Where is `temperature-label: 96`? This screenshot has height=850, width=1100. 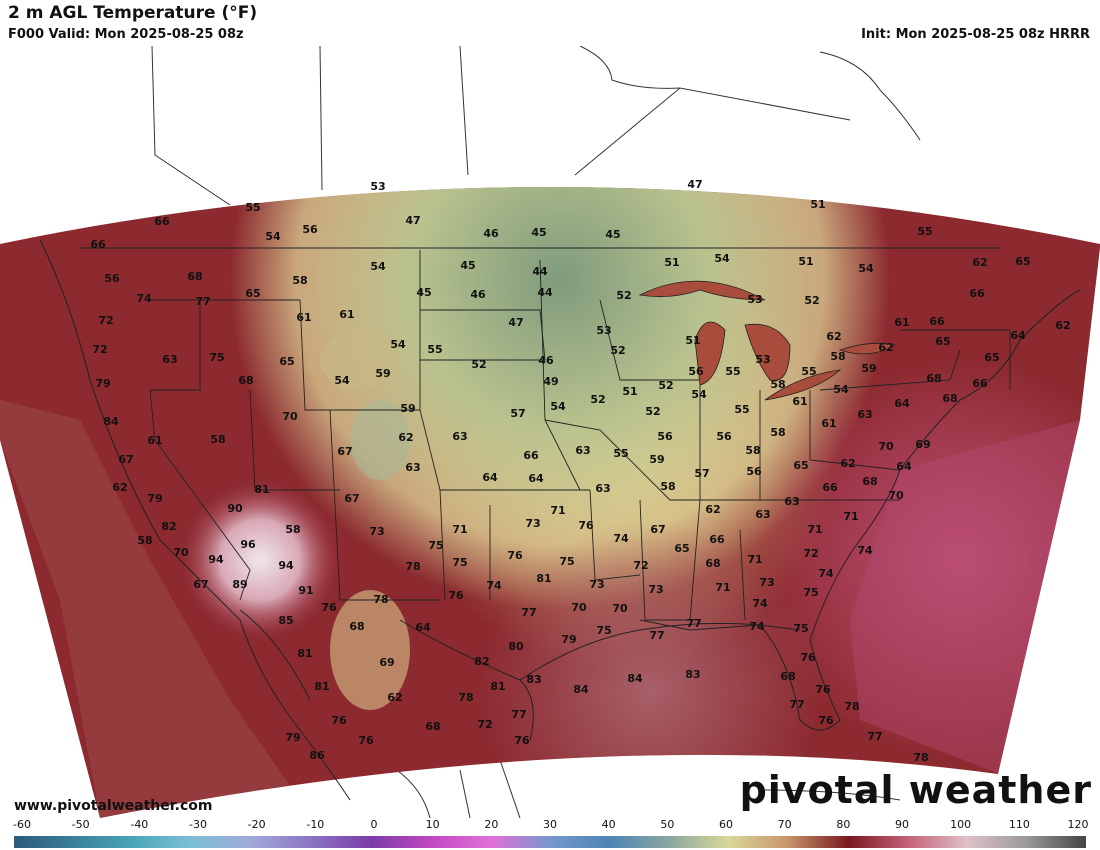 temperature-label: 96 is located at coordinates (248, 544).